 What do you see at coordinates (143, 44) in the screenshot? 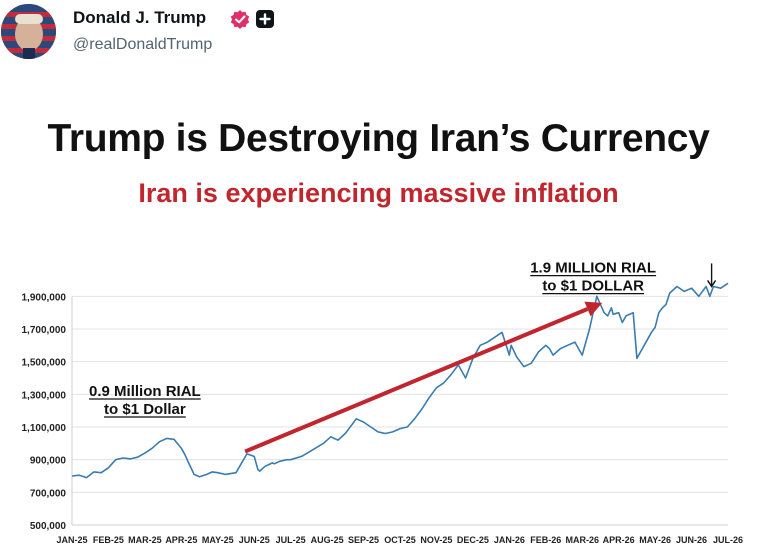
I see `author-handle: @realDonaldTrump` at bounding box center [143, 44].